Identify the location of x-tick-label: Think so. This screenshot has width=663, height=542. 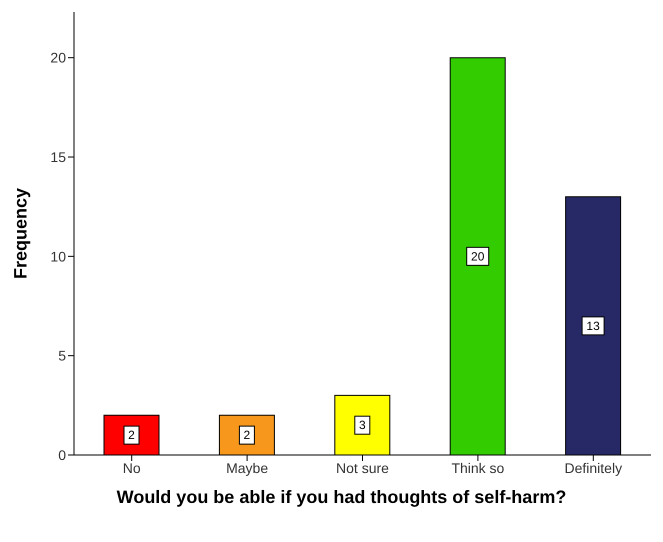
(478, 468).